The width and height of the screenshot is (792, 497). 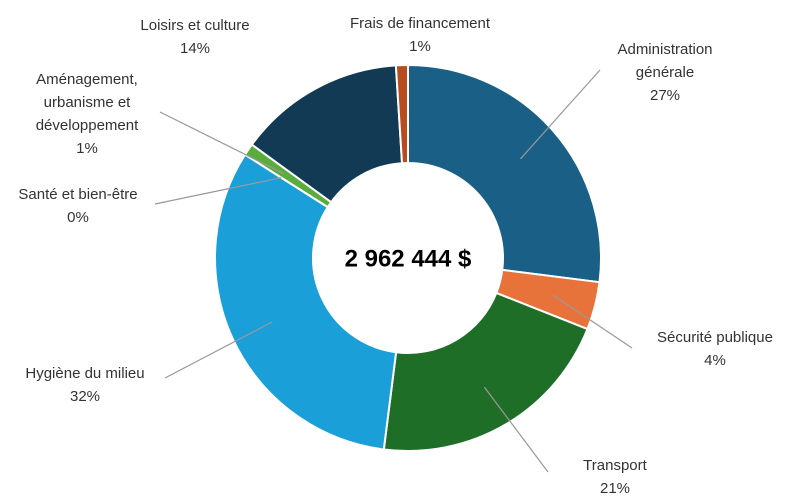 I want to click on category-label: Hygiène du milieu, so click(x=85, y=373).